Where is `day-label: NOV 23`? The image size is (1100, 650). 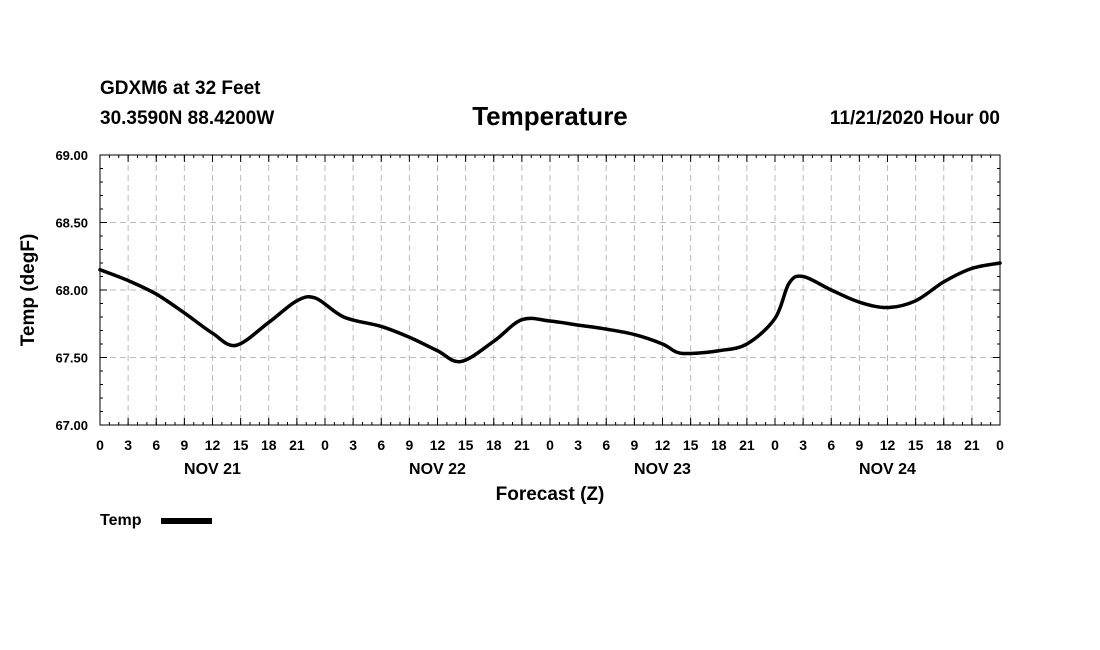
day-label: NOV 23 is located at coordinates (662, 469).